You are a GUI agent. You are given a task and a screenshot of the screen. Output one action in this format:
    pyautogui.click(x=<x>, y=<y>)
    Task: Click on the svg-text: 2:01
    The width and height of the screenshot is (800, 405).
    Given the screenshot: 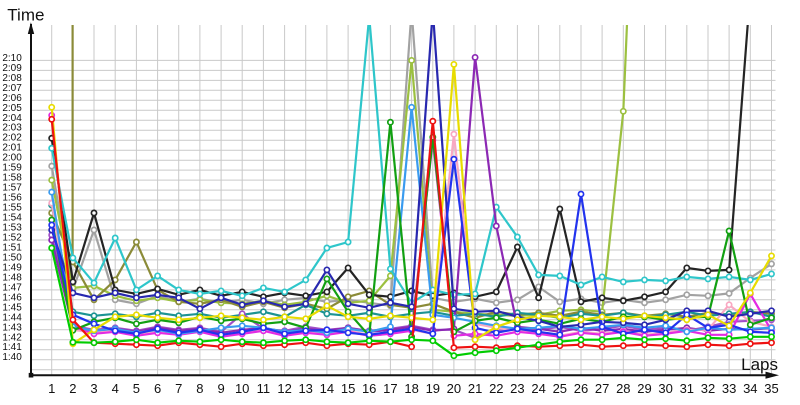 What is the action you would take?
    pyautogui.click(x=12, y=148)
    